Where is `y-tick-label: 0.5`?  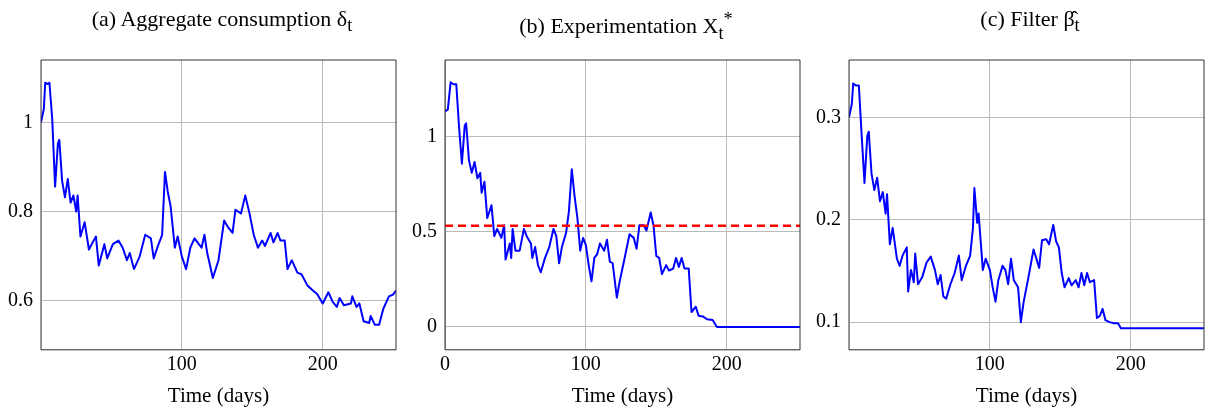 y-tick-label: 0.5 is located at coordinates (424, 229).